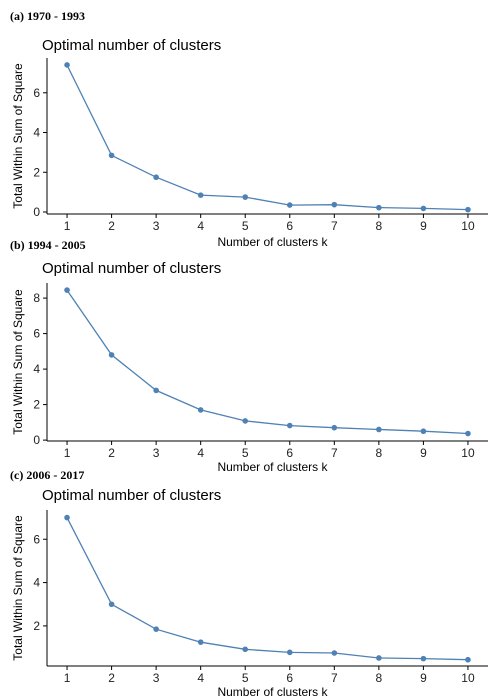 The width and height of the screenshot is (498, 700). I want to click on y-tick-label: 8, so click(36, 298).